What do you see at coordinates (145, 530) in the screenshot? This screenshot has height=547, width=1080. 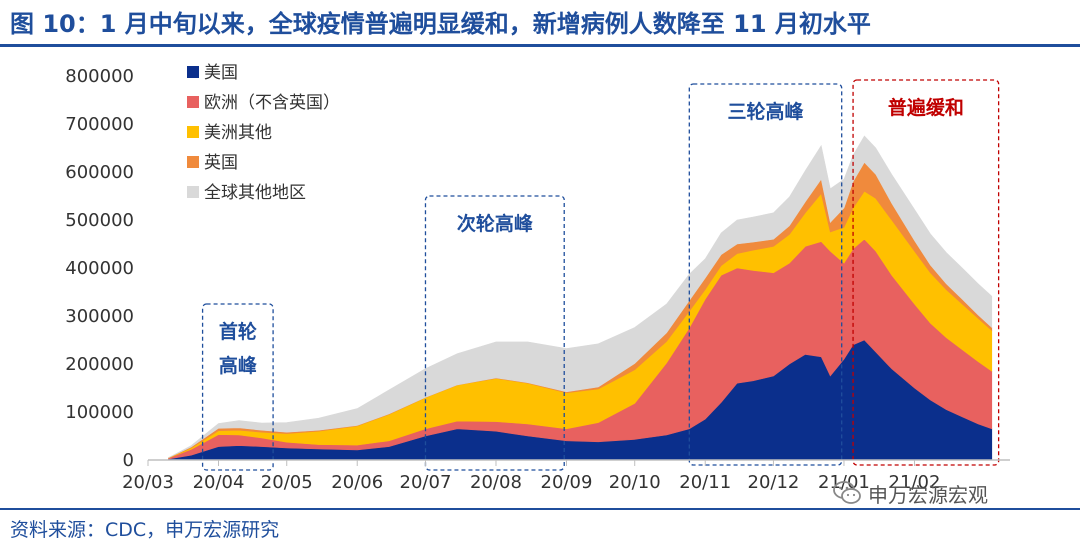 I see `source-note: 资料来源：CDC，申万宏源研究` at bounding box center [145, 530].